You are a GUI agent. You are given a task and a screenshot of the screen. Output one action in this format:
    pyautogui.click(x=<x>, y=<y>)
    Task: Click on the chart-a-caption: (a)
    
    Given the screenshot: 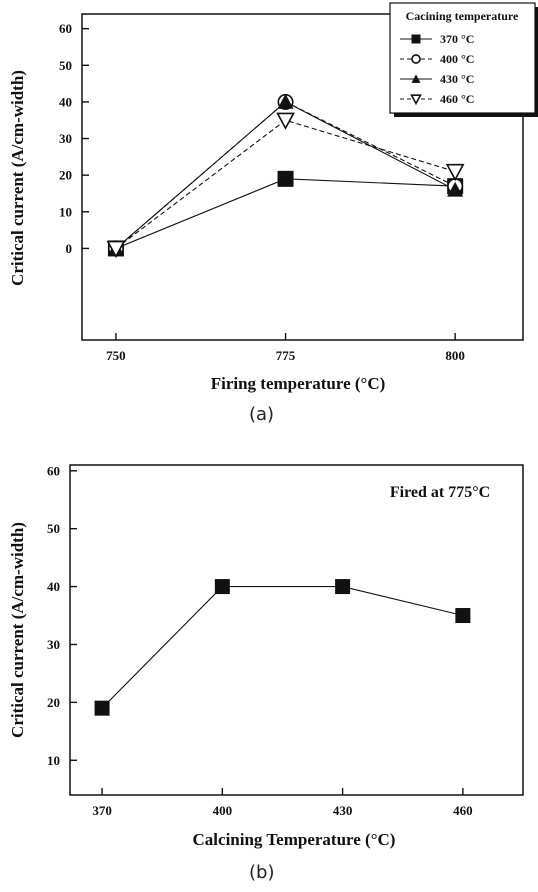 What is the action you would take?
    pyautogui.click(x=262, y=414)
    